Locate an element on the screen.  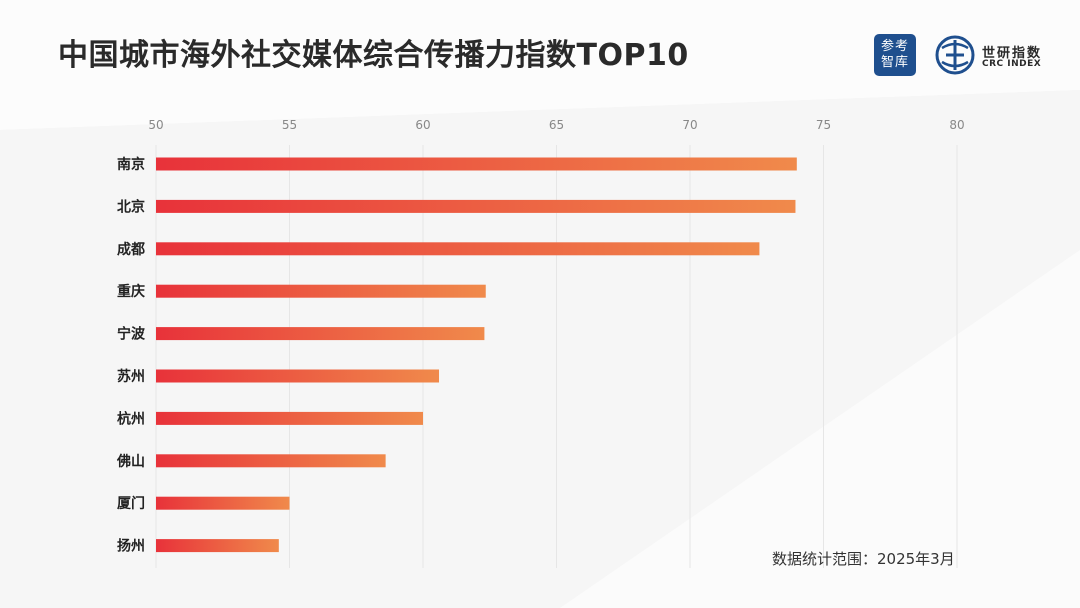
x-axis-ticks: 50 55 60 65 70 75 80 is located at coordinates (556, 125).